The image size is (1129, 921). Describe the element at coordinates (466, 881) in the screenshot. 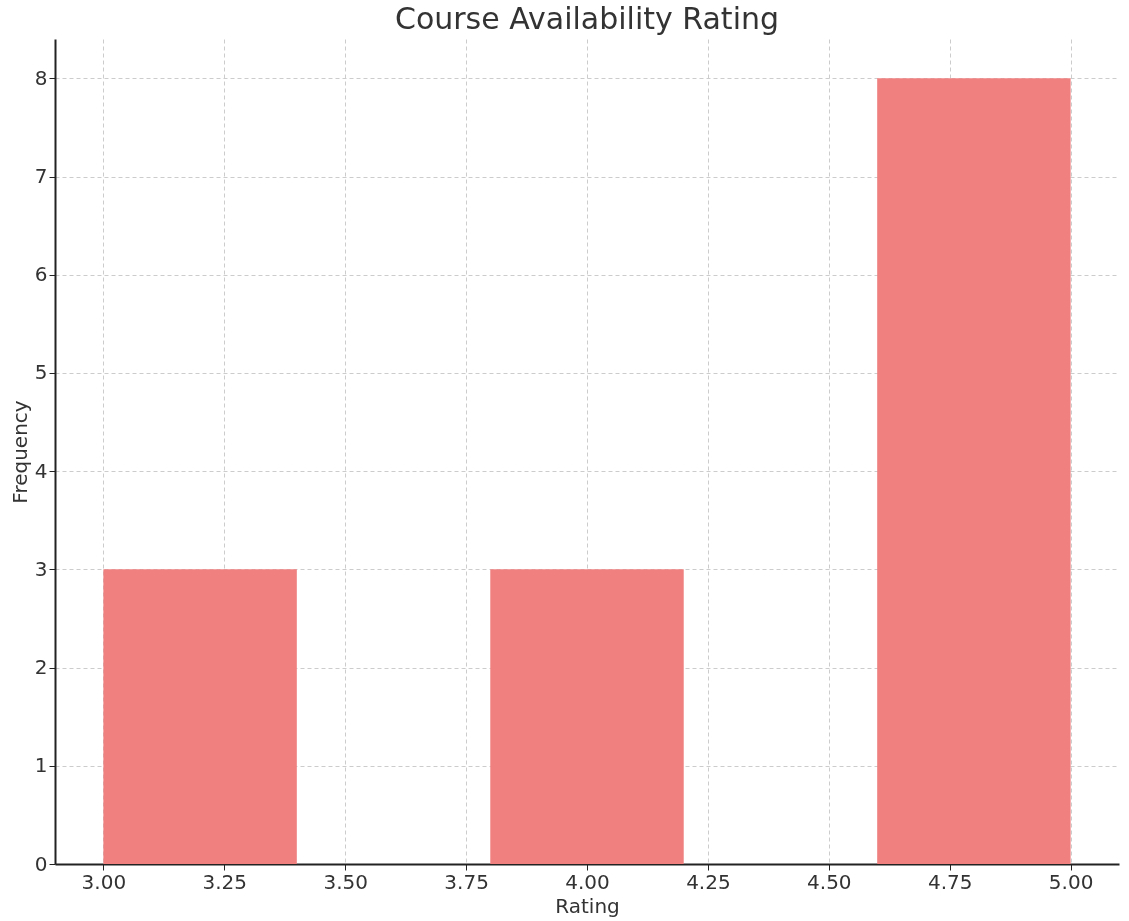

I see `x-tick-label: 3.75` at that location.